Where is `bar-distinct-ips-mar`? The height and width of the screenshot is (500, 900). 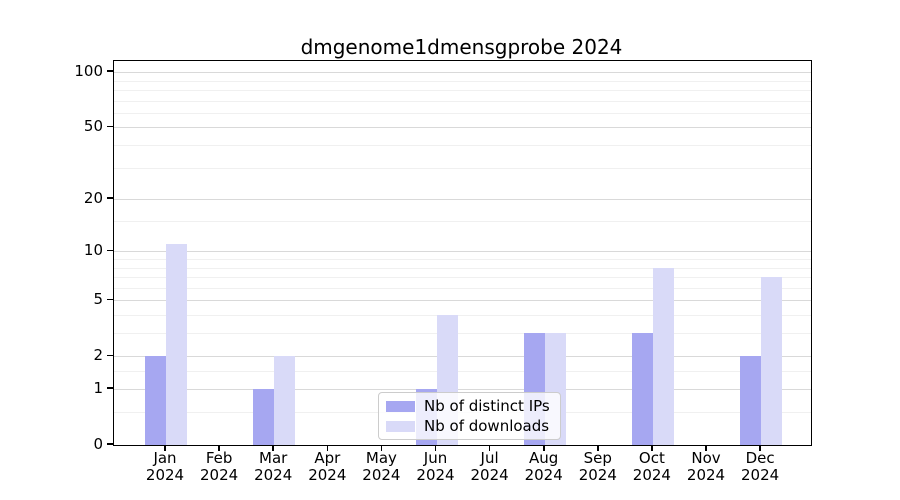 bar-distinct-ips-mar is located at coordinates (264, 417).